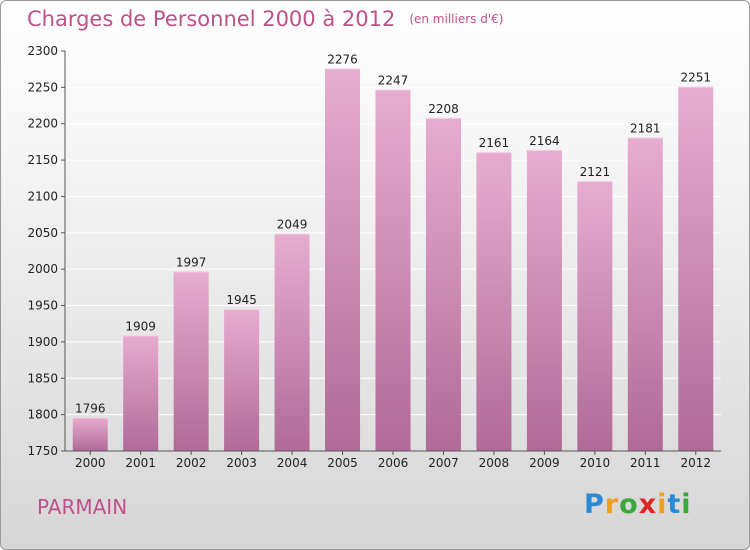 The width and height of the screenshot is (750, 550). What do you see at coordinates (191, 463) in the screenshot?
I see `x-tick-label: 2002` at bounding box center [191, 463].